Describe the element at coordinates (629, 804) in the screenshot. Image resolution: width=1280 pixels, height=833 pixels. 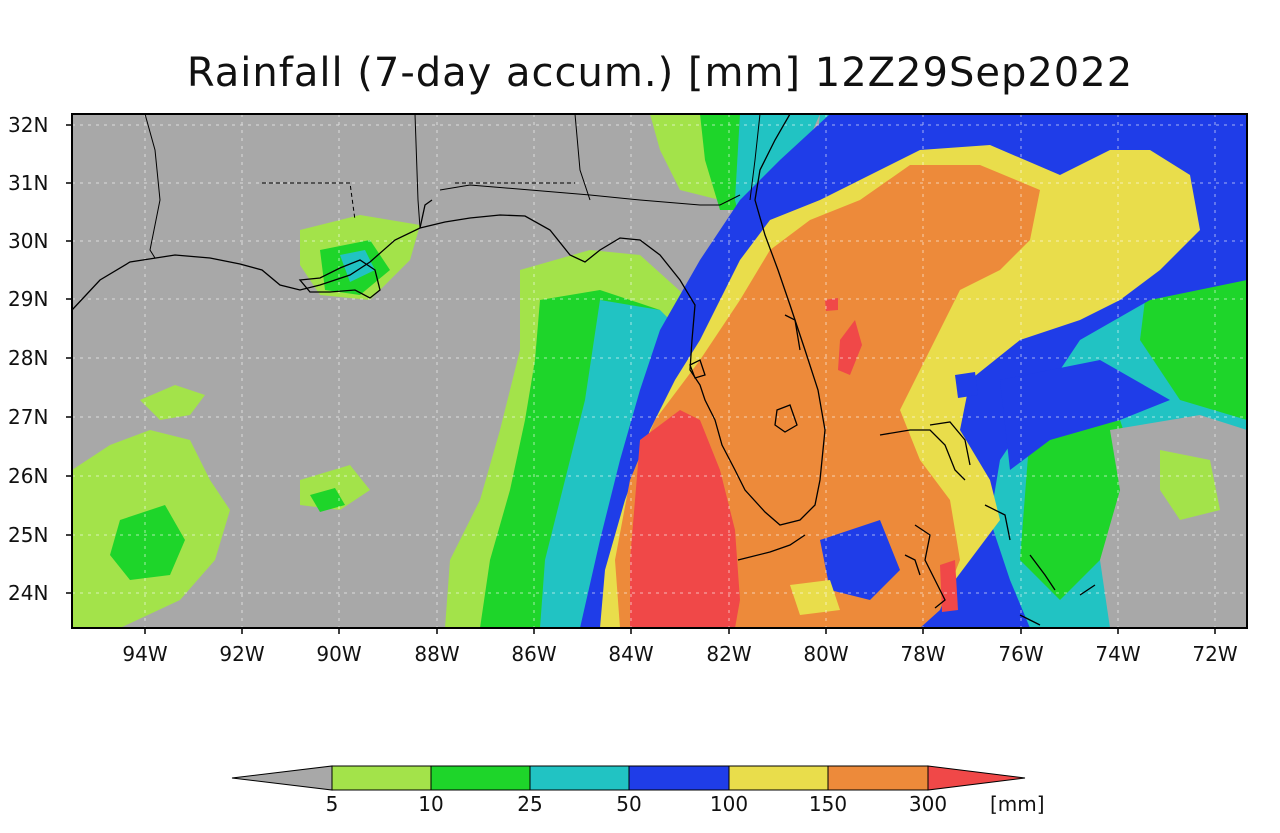
I see `colorbar-label-50: 50` at that location.